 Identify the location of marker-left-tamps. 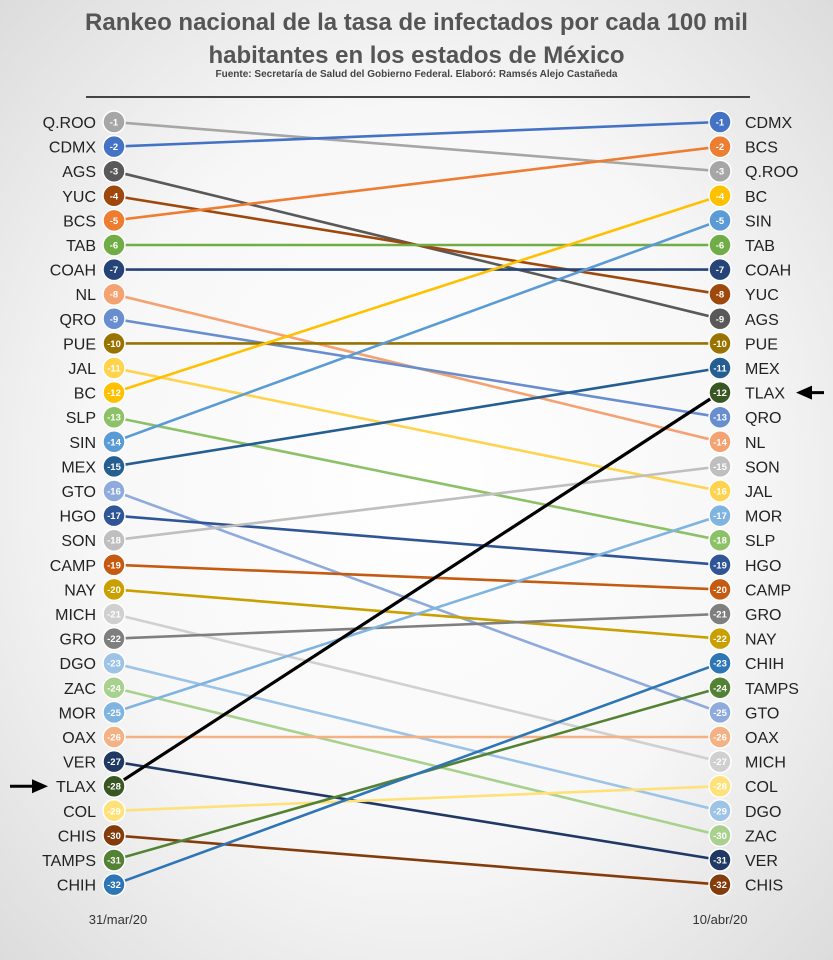
(114, 860).